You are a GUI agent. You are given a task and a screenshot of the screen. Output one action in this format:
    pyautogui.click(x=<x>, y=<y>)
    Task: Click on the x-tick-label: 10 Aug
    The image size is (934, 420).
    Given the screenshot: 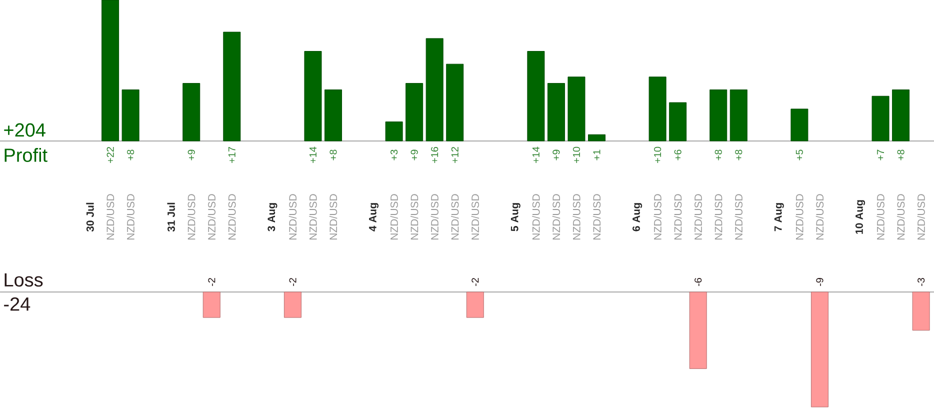 What is the action you would take?
    pyautogui.click(x=860, y=217)
    